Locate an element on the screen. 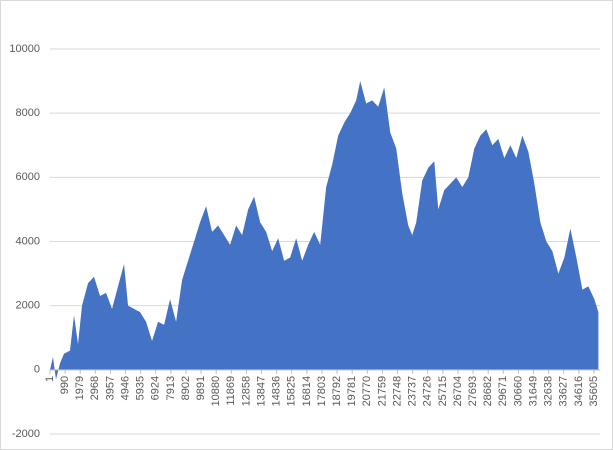  x-tick-label: 18792 is located at coordinates (337, 391).